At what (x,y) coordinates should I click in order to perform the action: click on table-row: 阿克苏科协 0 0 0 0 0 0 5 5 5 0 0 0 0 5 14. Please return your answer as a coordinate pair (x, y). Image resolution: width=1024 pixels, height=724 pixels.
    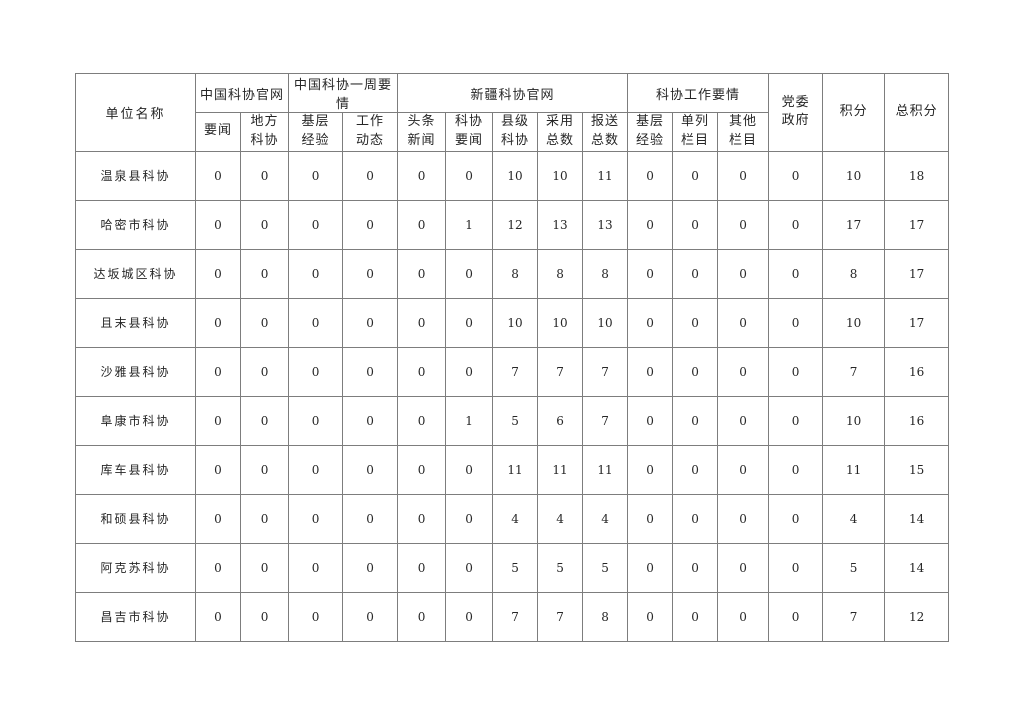
    Looking at the image, I should click on (512, 567).